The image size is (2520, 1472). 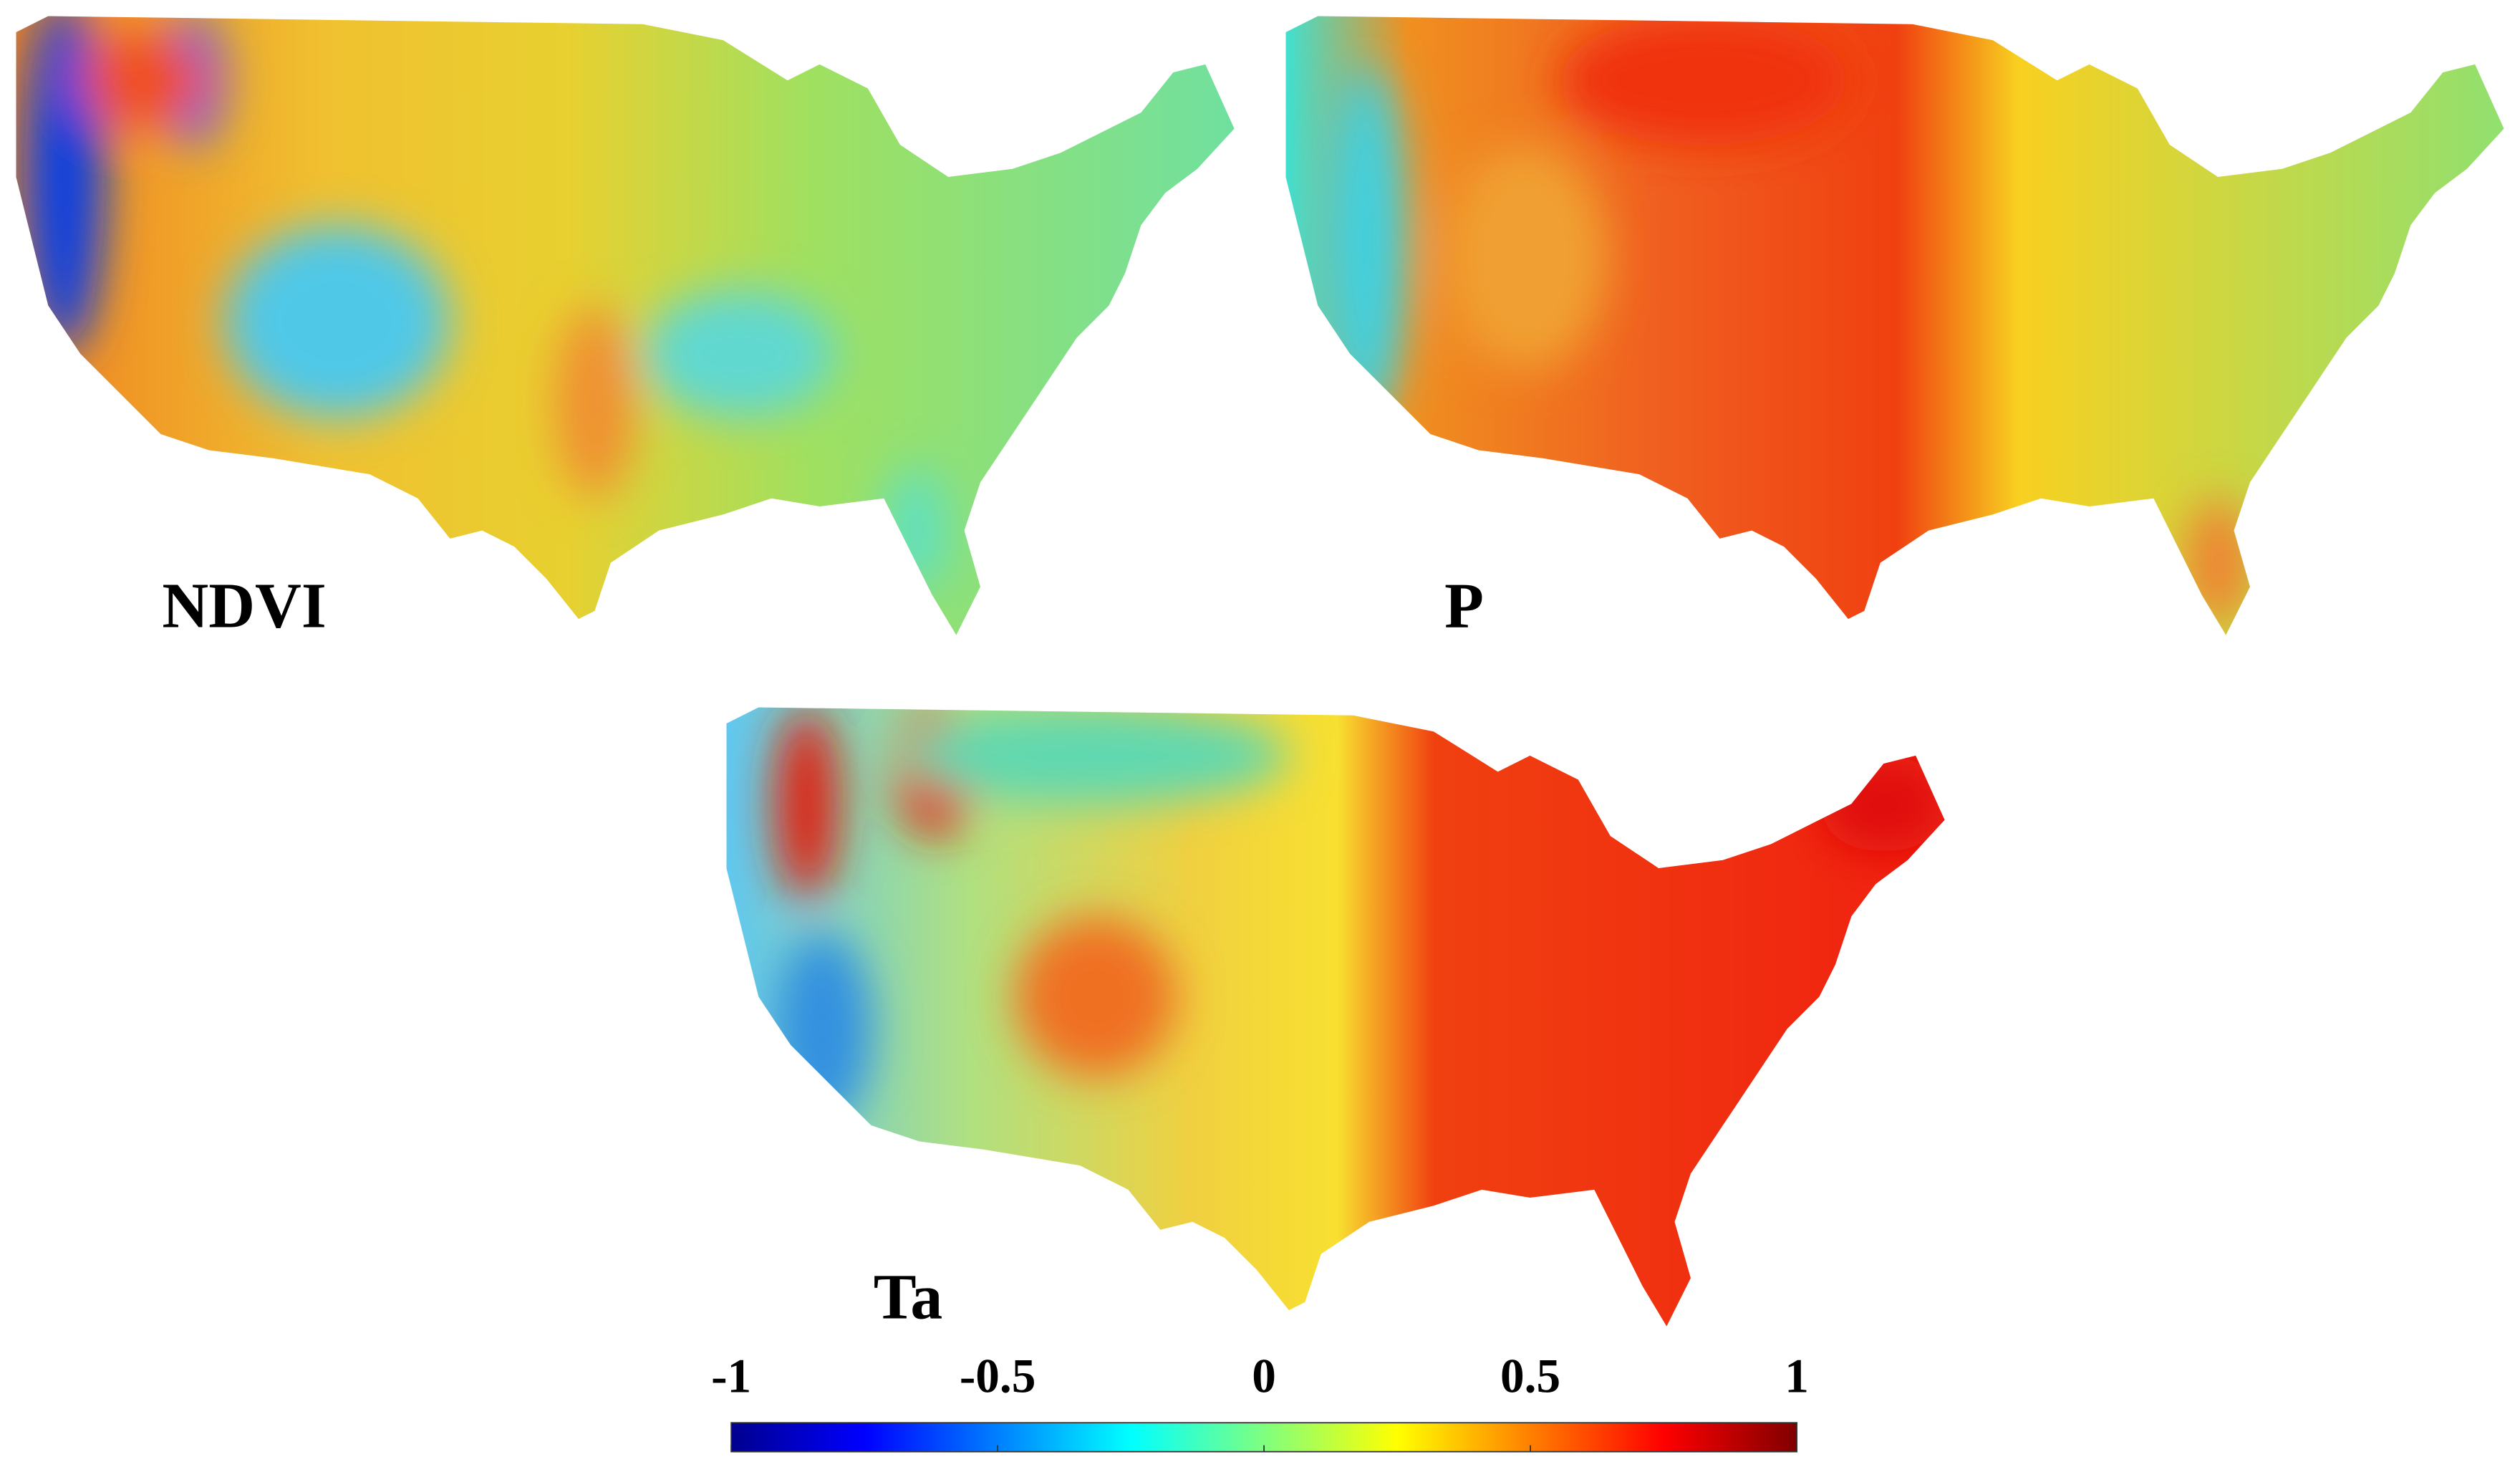 I want to click on tick-label: -1, so click(x=731, y=1376).